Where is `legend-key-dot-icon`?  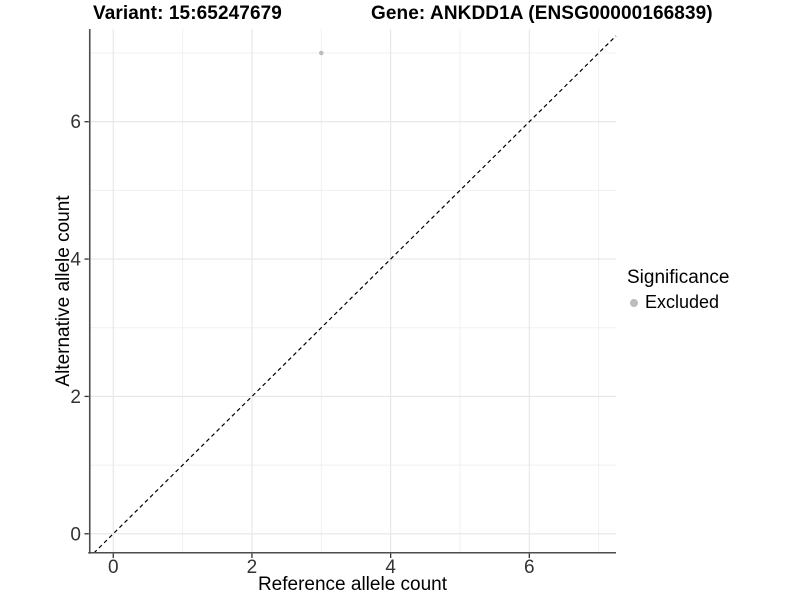 legend-key-dot-icon is located at coordinates (634, 302).